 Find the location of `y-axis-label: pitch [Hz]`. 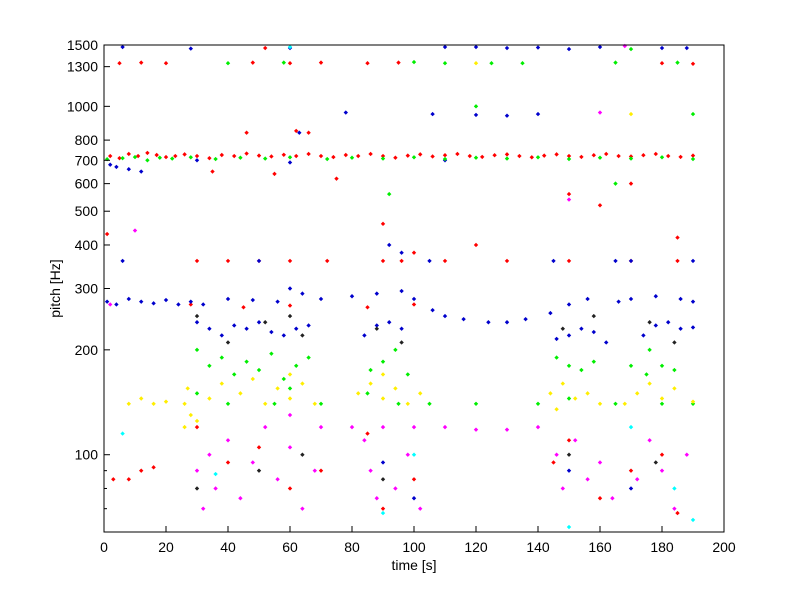

y-axis-label: pitch [Hz] is located at coordinates (55, 288).